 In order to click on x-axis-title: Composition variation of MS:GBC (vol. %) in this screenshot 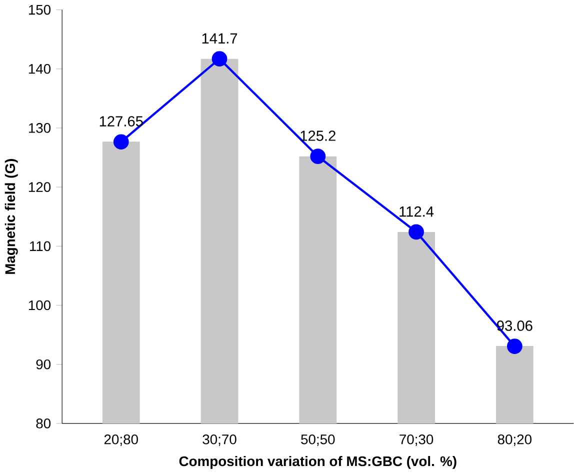, I will do `click(317, 463)`.